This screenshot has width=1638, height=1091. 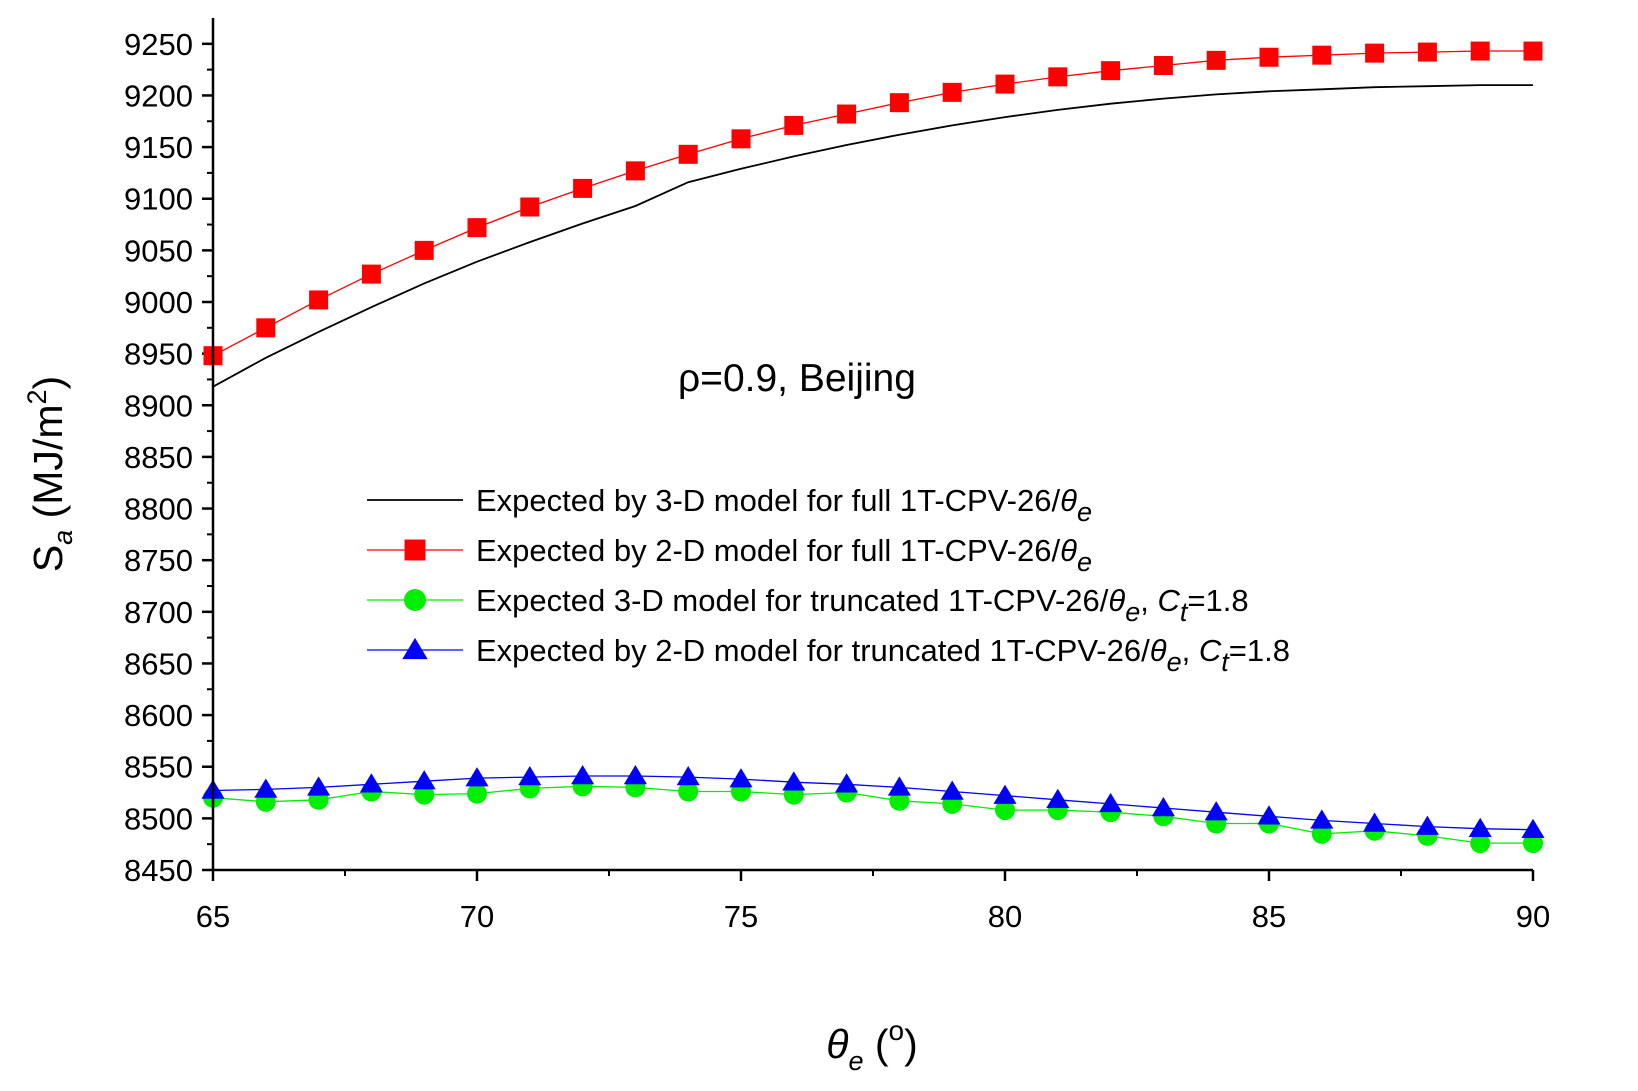 I want to click on y-tick-label: 9150, so click(x=158, y=147).